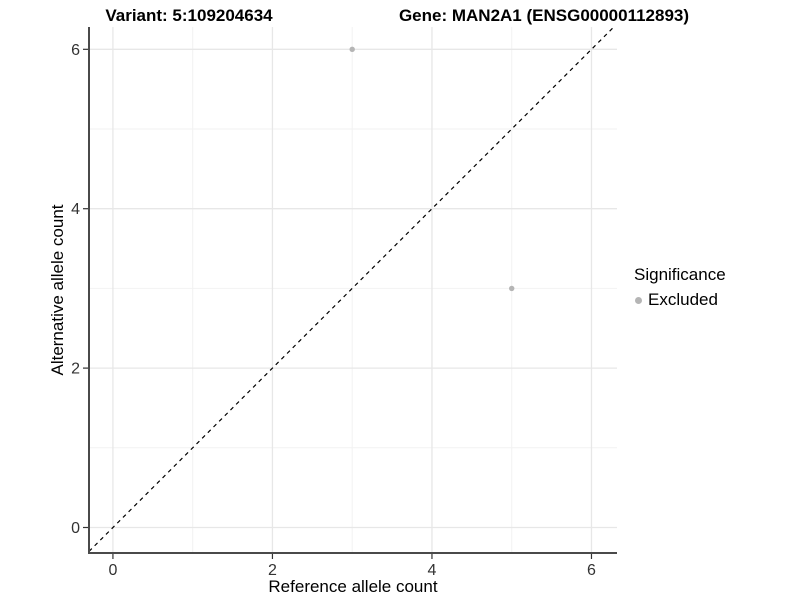 Image resolution: width=800 pixels, height=600 pixels. I want to click on y-axis-title: Alternative allele count, so click(57, 290).